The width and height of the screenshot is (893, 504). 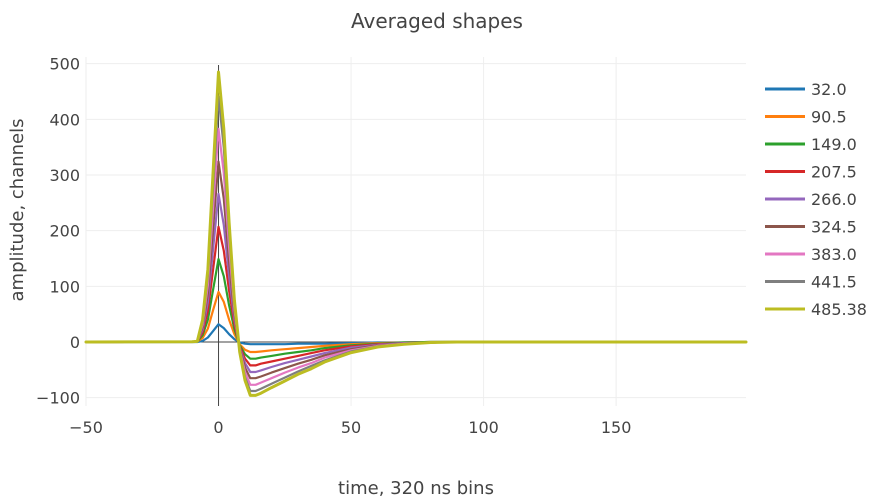 What do you see at coordinates (64, 231) in the screenshot?
I see `y-tick-label: 200` at bounding box center [64, 231].